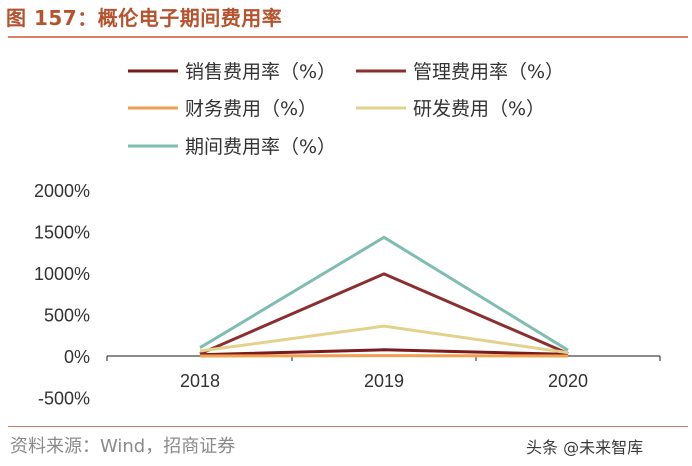 Image resolution: width=692 pixels, height=466 pixels. What do you see at coordinates (384, 381) in the screenshot?
I see `x-tick-label: 2019` at bounding box center [384, 381].